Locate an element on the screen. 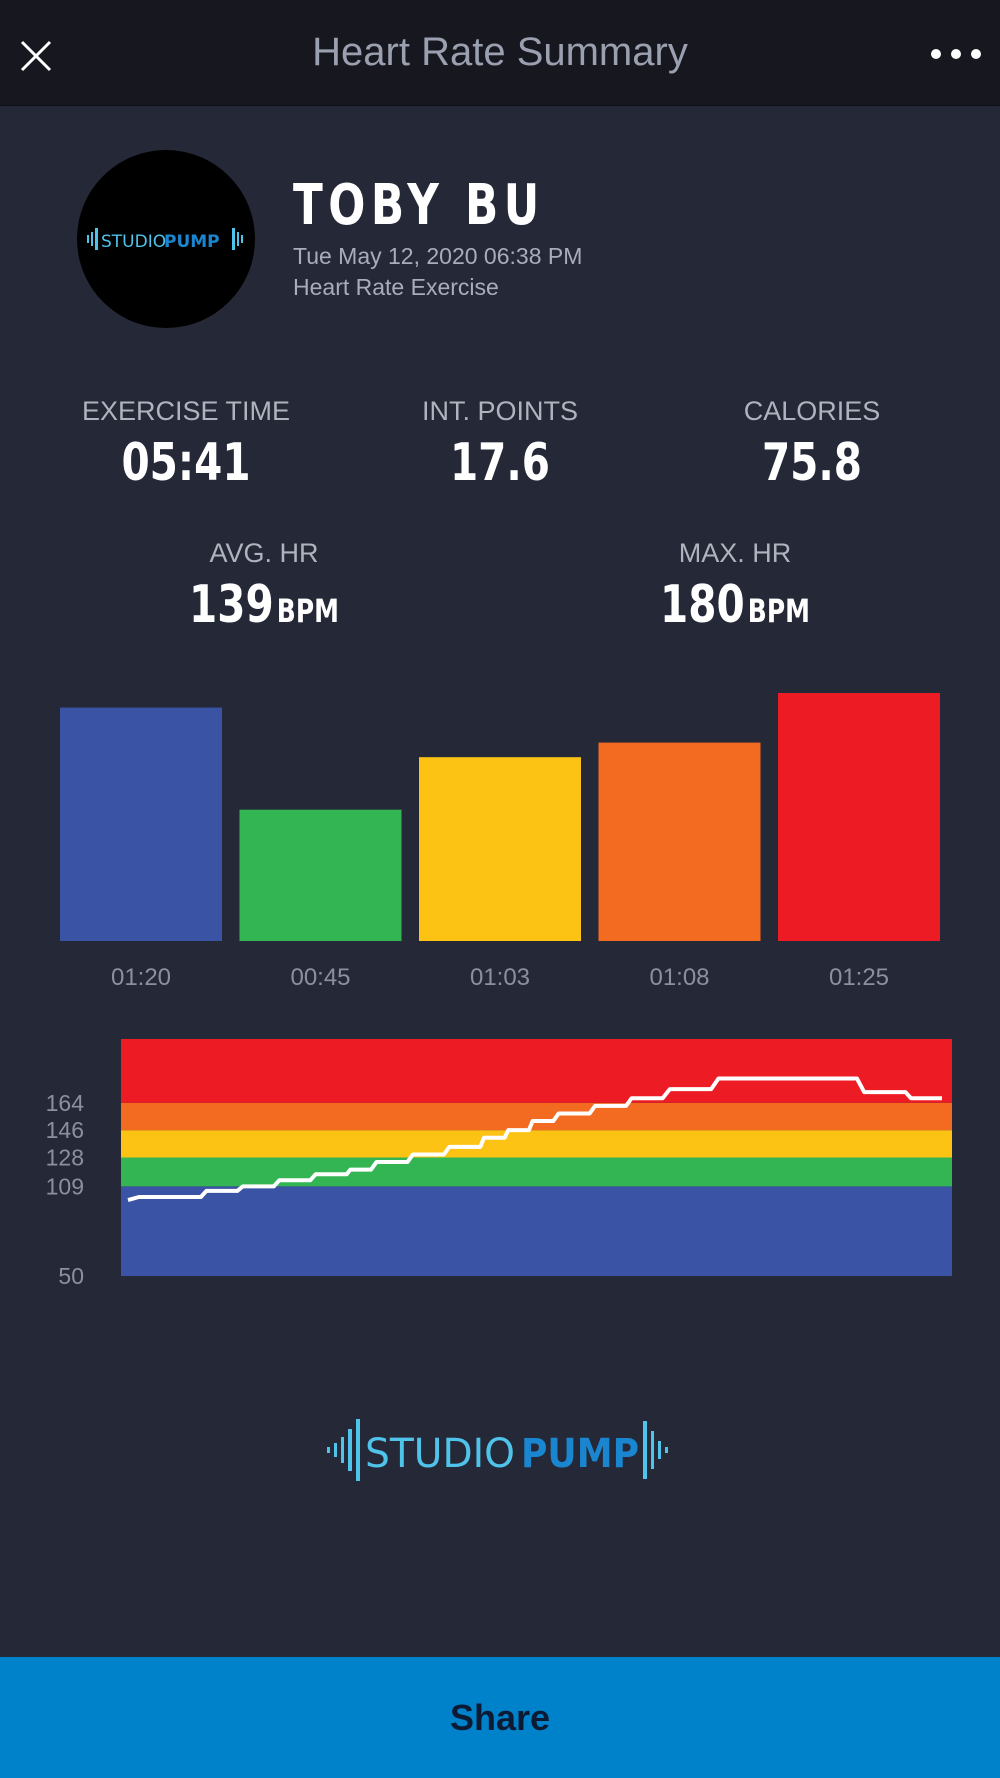 The image size is (1000, 1778). y-tick-label: 50 is located at coordinates (71, 1276).